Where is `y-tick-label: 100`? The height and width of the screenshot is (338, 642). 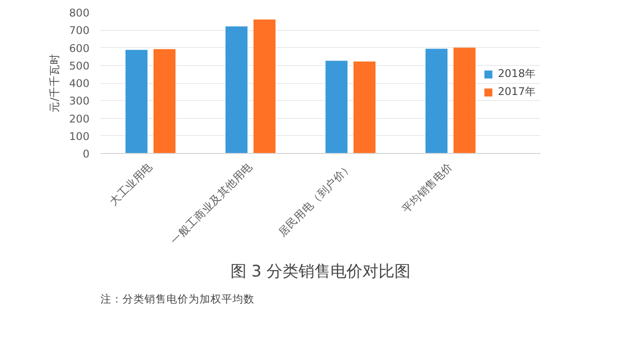
y-tick-label: 100 is located at coordinates (79, 136).